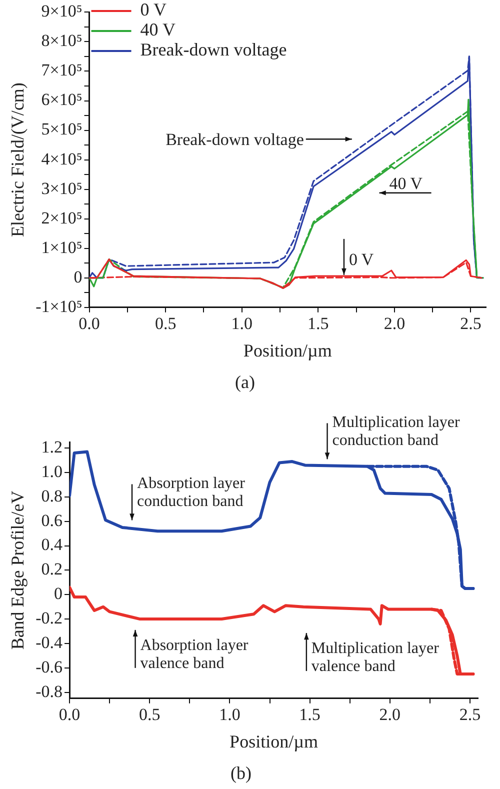 The image size is (500, 789). Describe the element at coordinates (213, 50) in the screenshot. I see `legend-label: Break-down voltage` at that location.